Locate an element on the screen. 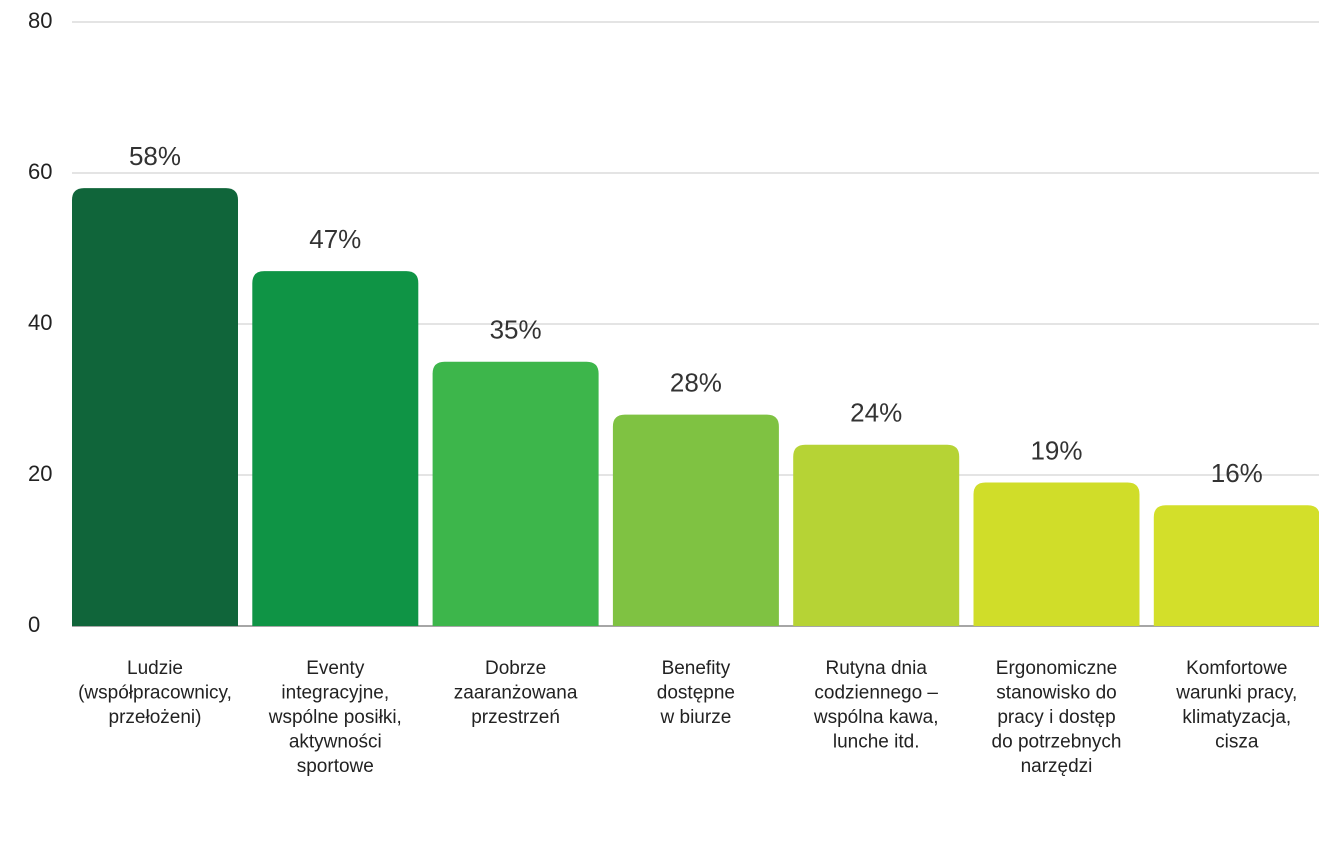 The height and width of the screenshot is (857, 1319). x-tick-label: warunki pracy, is located at coordinates (1236, 693).